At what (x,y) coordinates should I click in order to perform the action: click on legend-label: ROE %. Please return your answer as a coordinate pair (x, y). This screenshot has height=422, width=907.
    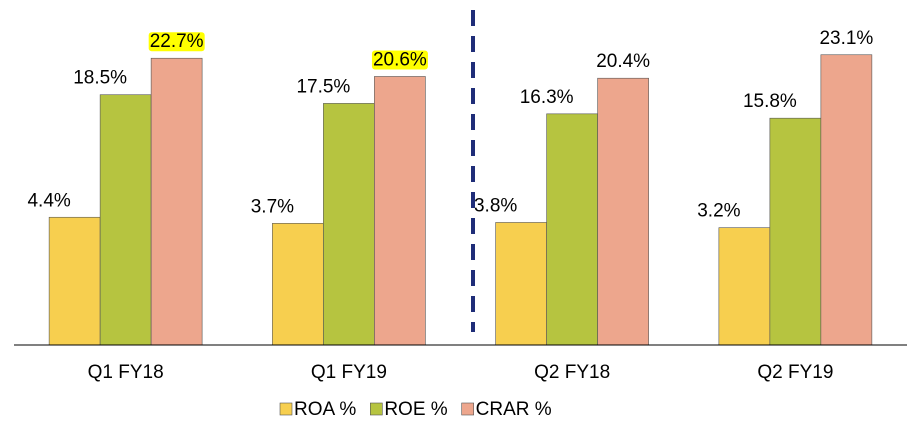
    Looking at the image, I should click on (415, 409).